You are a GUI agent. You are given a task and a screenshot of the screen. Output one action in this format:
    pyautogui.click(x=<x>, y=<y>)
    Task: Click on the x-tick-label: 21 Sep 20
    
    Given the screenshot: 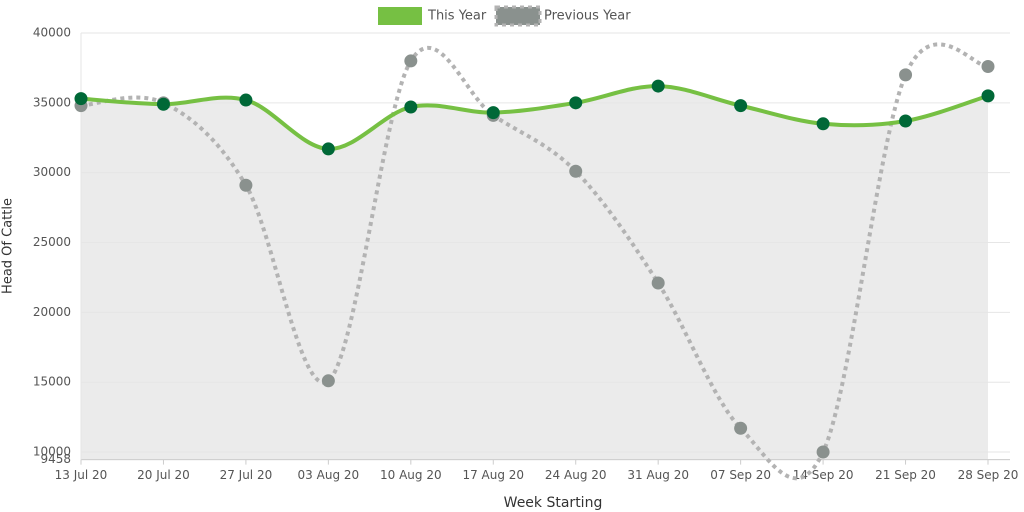 What is the action you would take?
    pyautogui.click(x=905, y=475)
    